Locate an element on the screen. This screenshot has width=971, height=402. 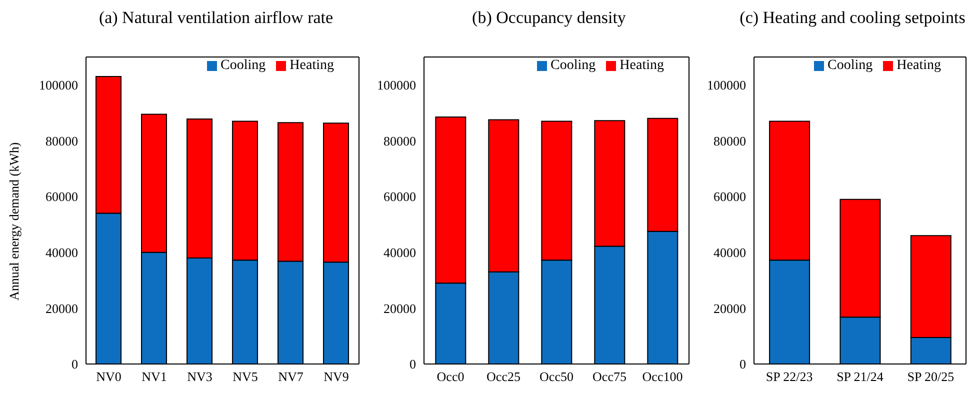
x-tick-label: Occ75 is located at coordinates (609, 376).